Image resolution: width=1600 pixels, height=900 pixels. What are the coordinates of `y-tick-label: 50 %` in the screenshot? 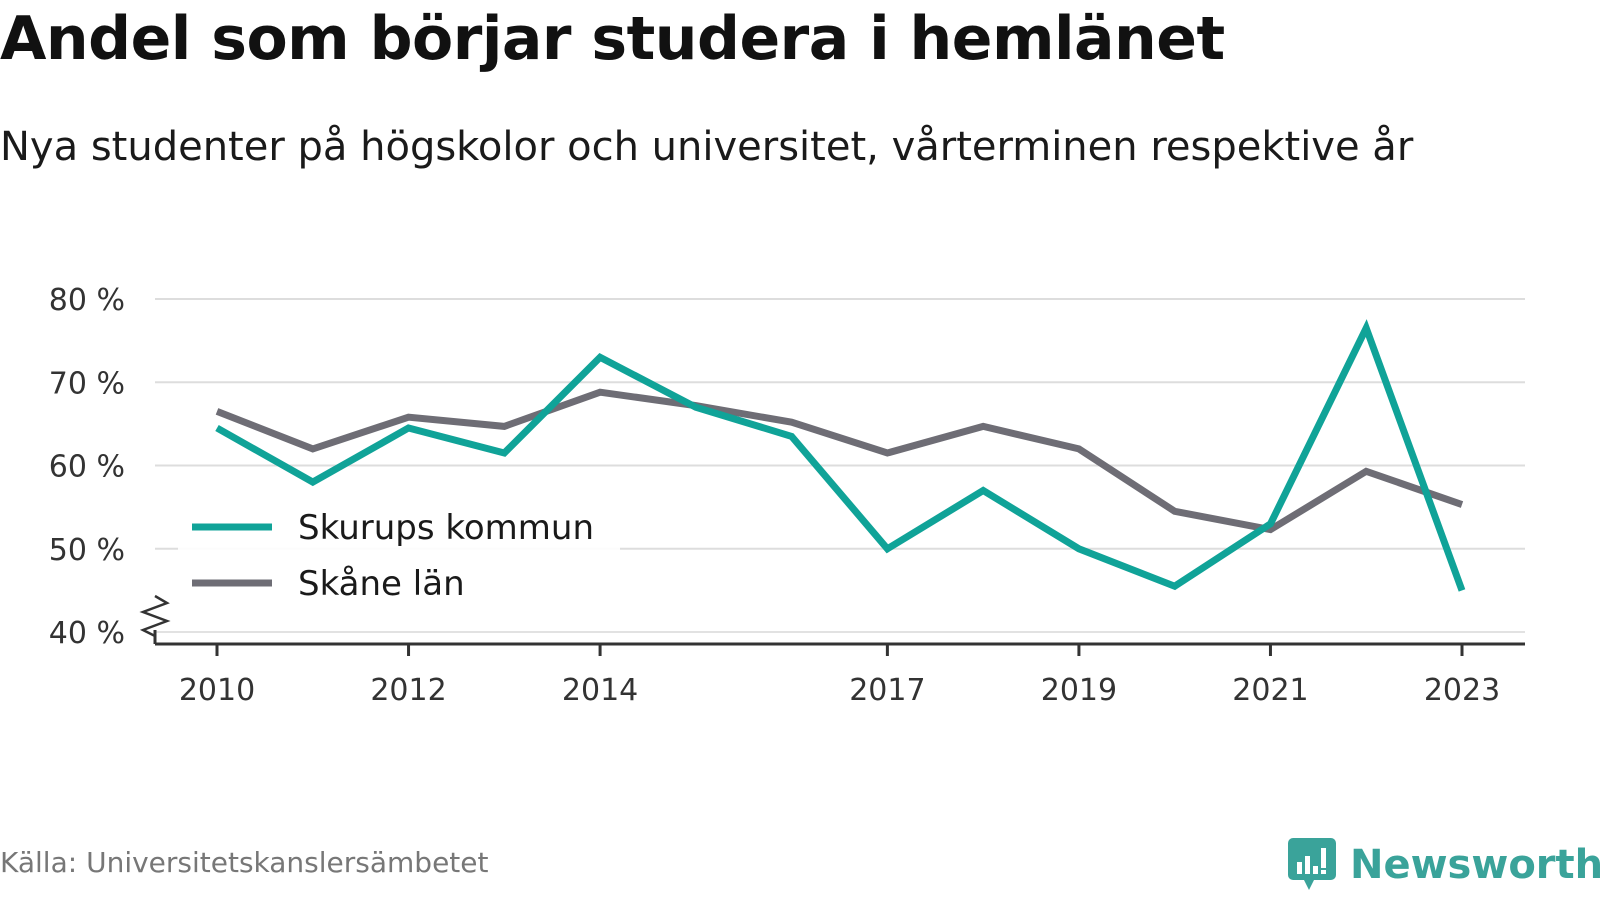 It's located at (87, 550).